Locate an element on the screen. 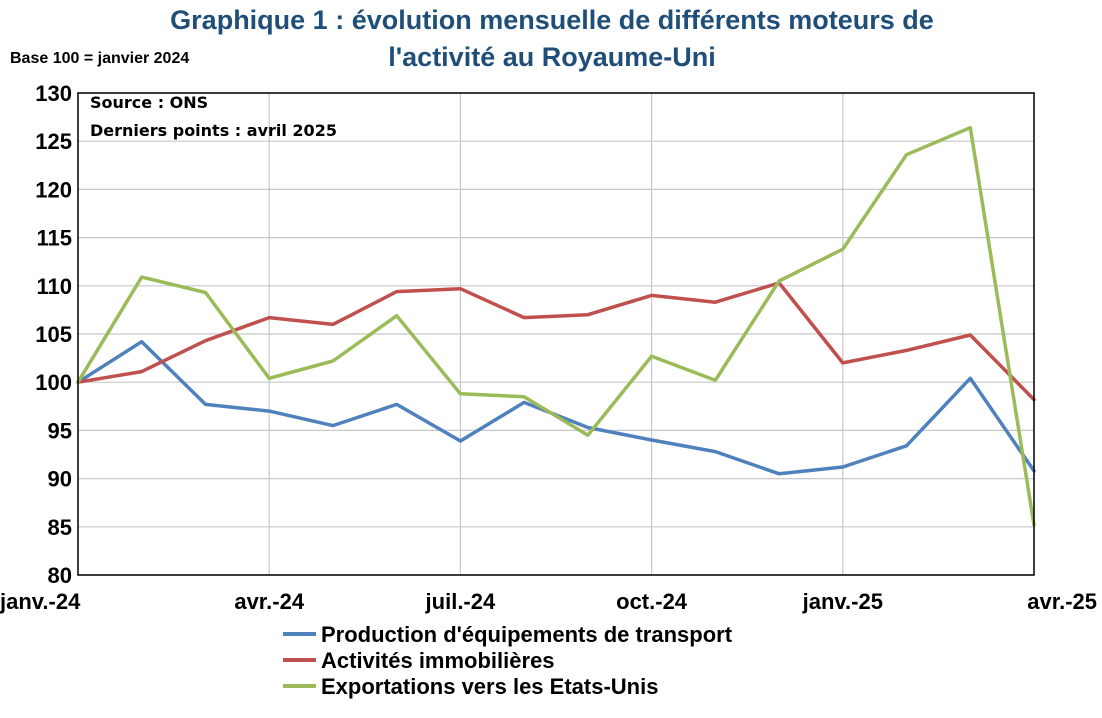 This screenshot has width=1102, height=718. x-tick-label: oct.-24 is located at coordinates (652, 601).